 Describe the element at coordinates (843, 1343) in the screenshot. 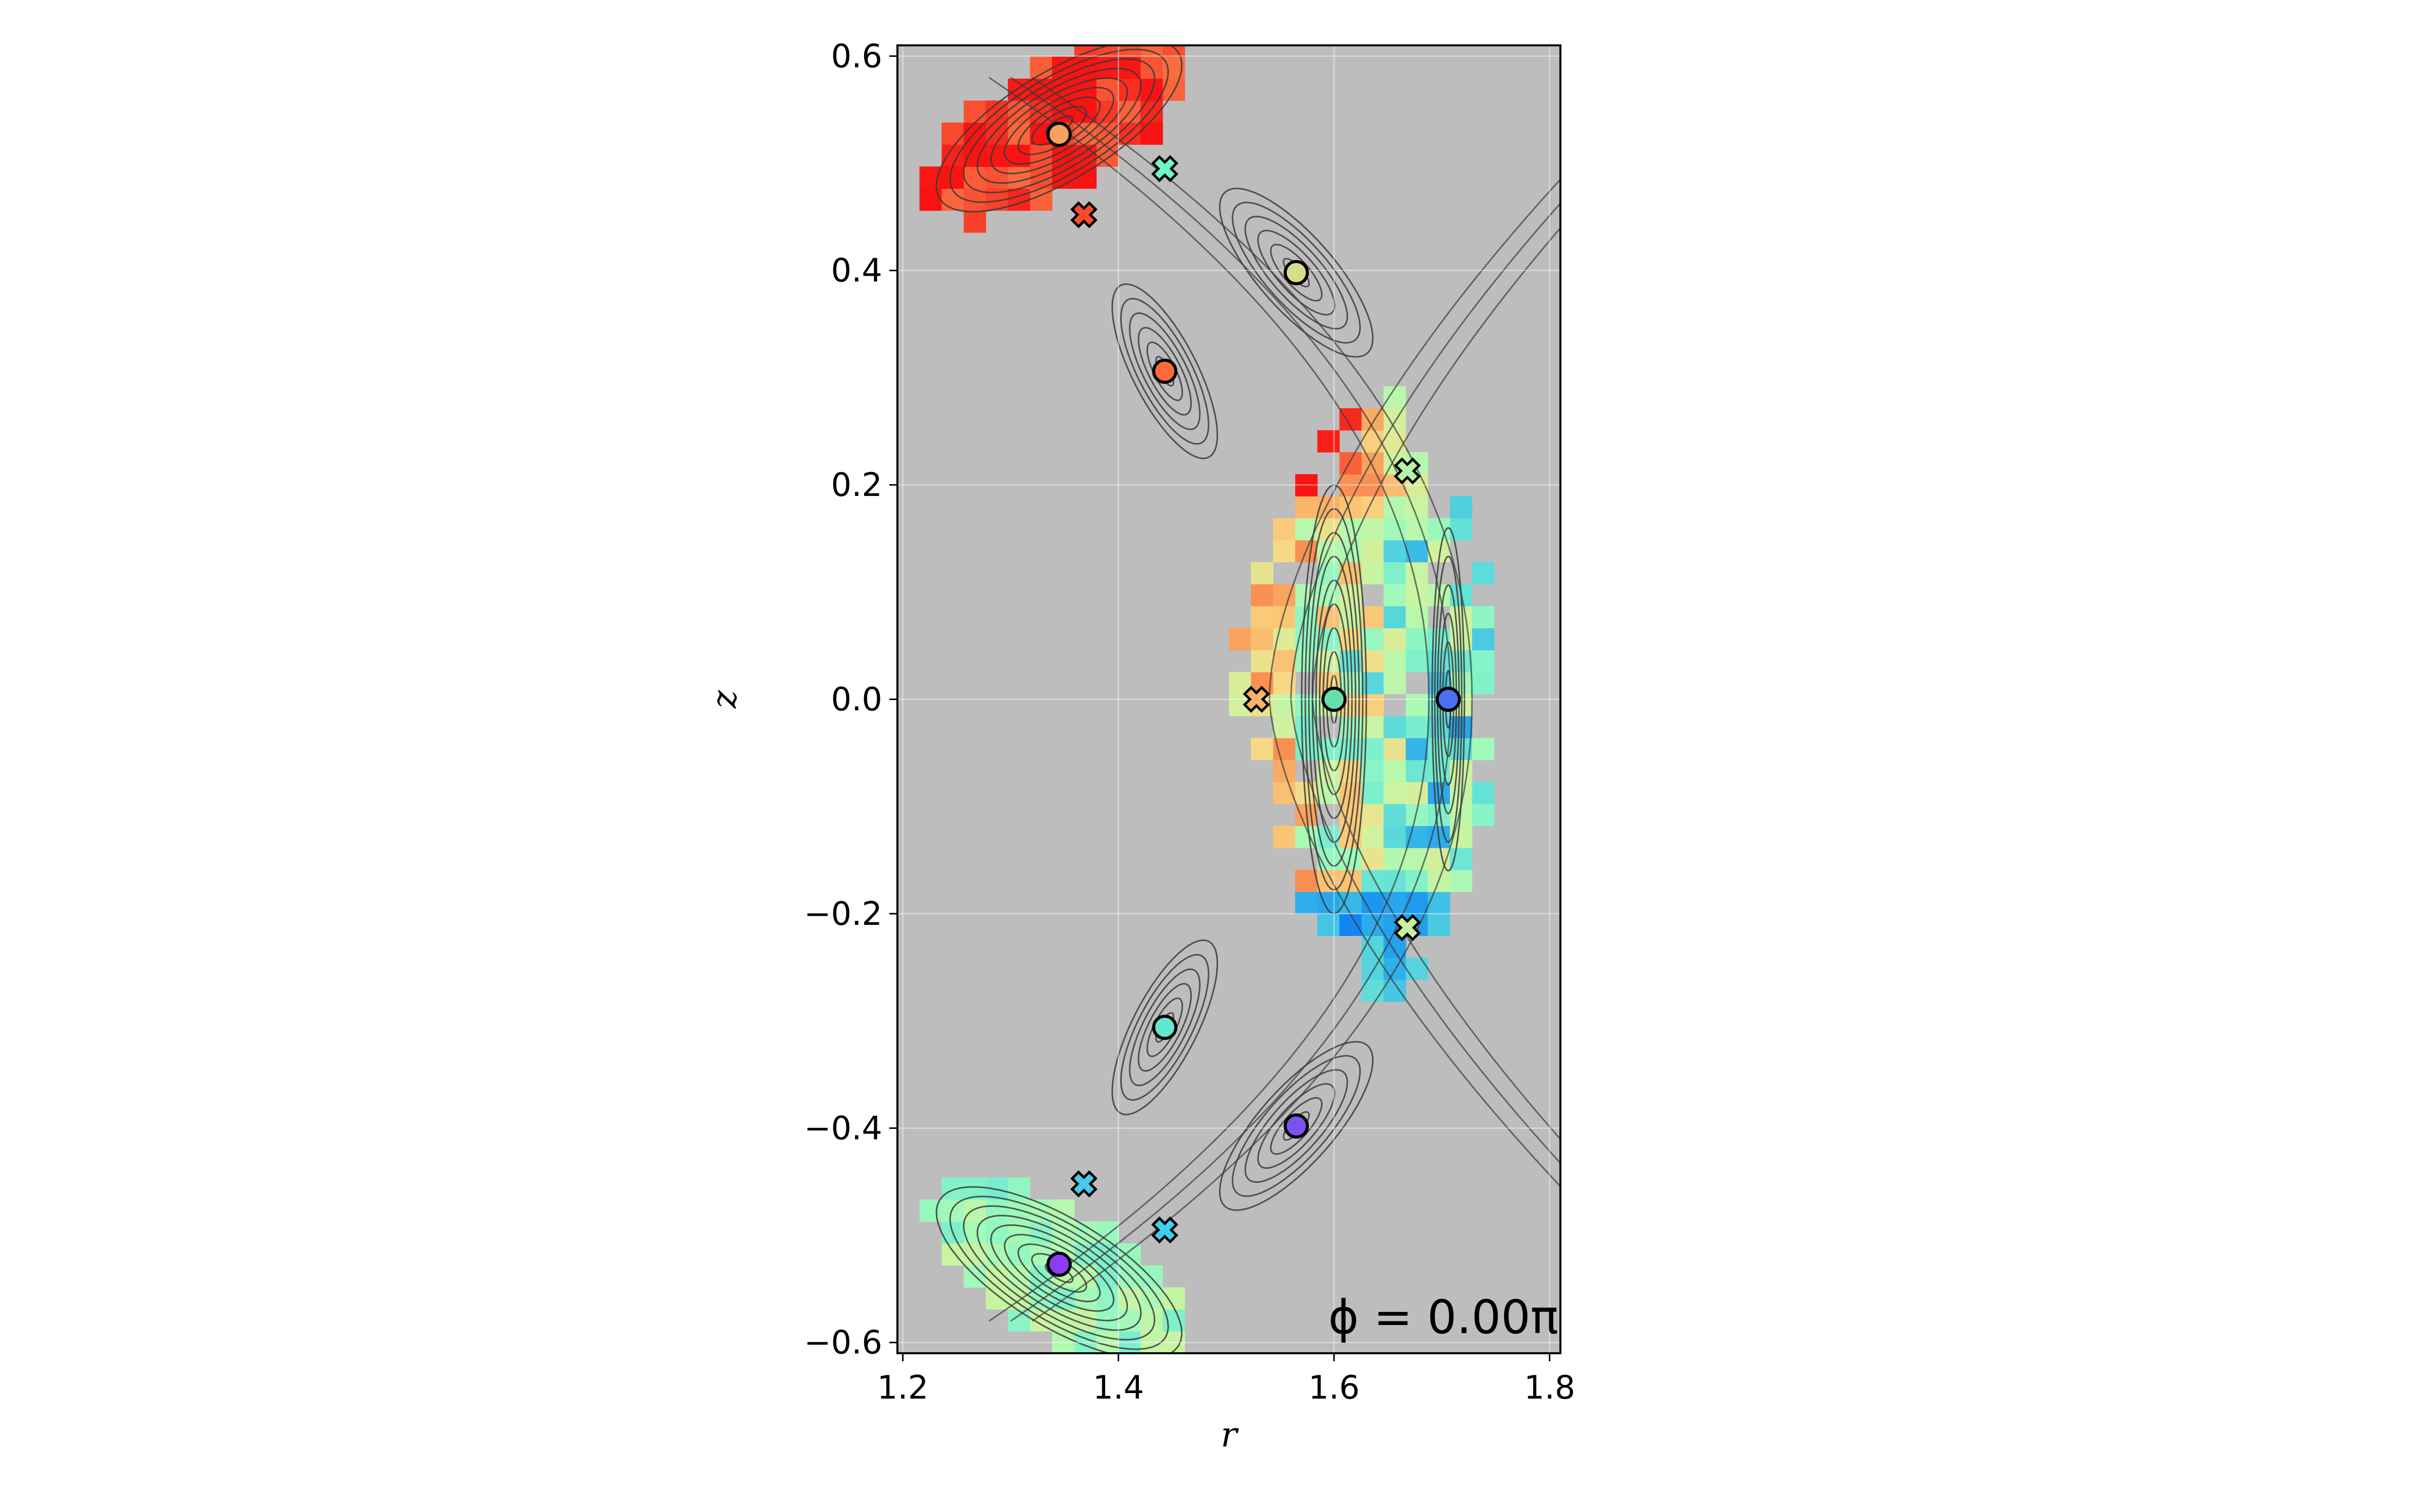

I see `y-tick-label: −0.6` at that location.